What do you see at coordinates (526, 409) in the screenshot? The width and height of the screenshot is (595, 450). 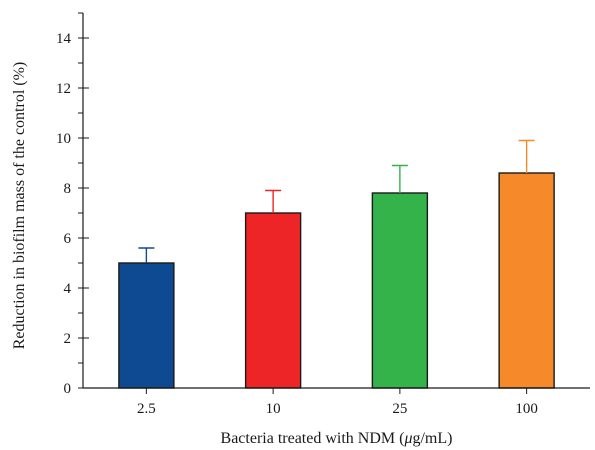 I see `x-tick-label: 100` at bounding box center [526, 409].